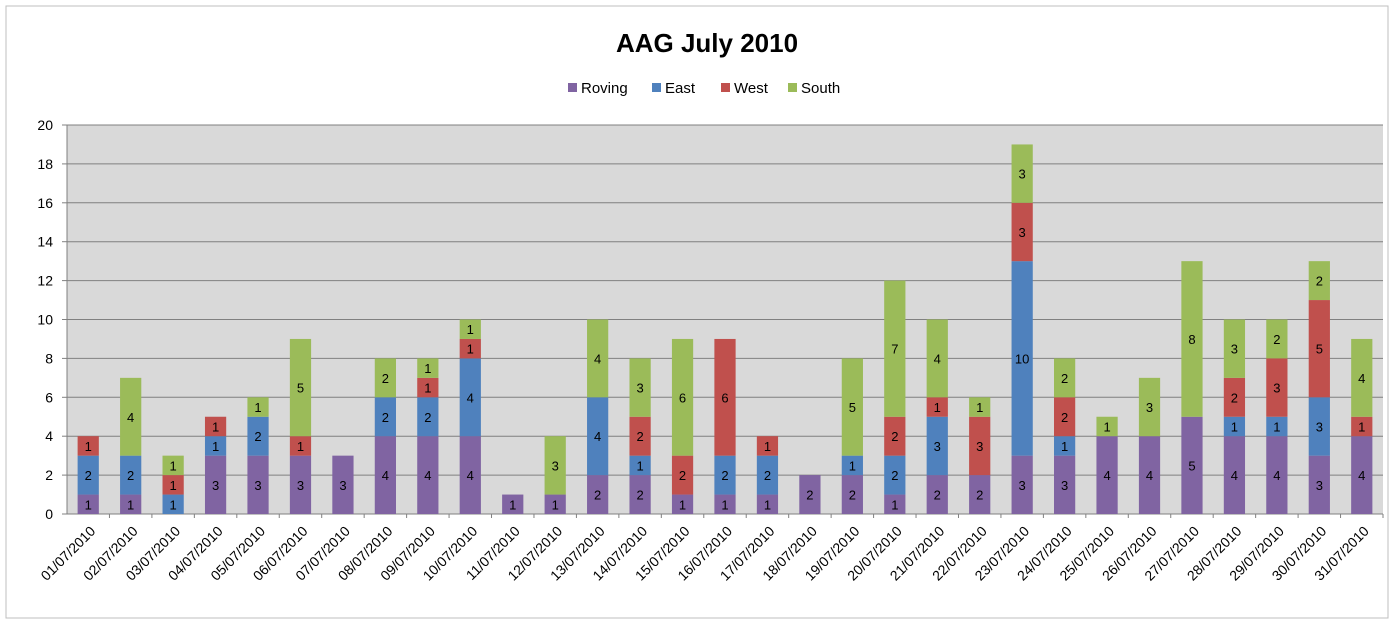  I want to click on legend-swatch-west, so click(725, 87).